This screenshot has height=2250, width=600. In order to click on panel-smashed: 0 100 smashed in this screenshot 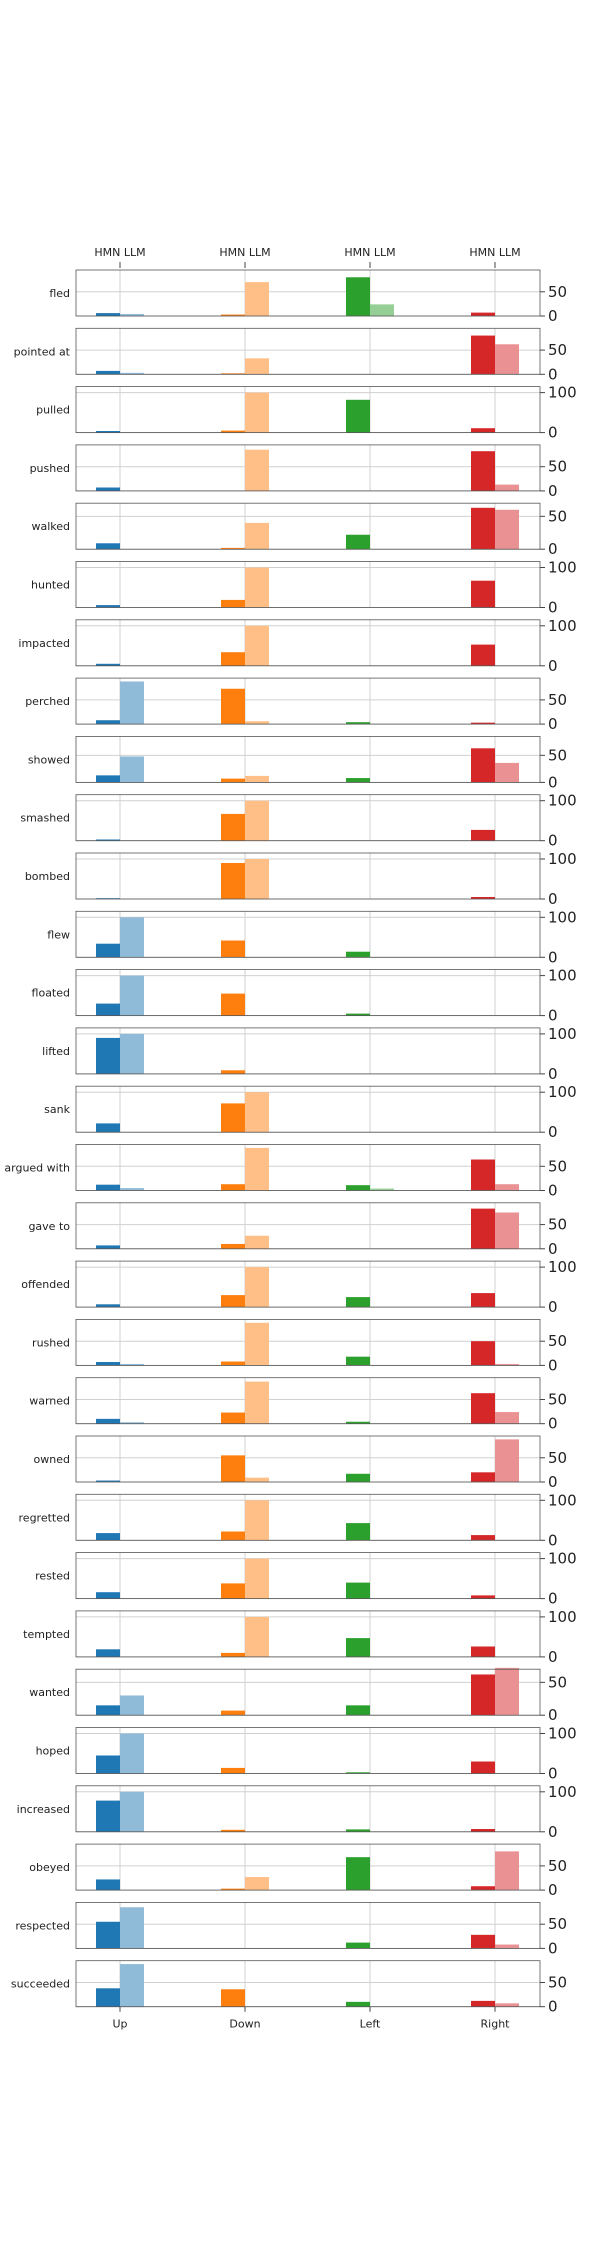, I will do `click(298, 821)`.